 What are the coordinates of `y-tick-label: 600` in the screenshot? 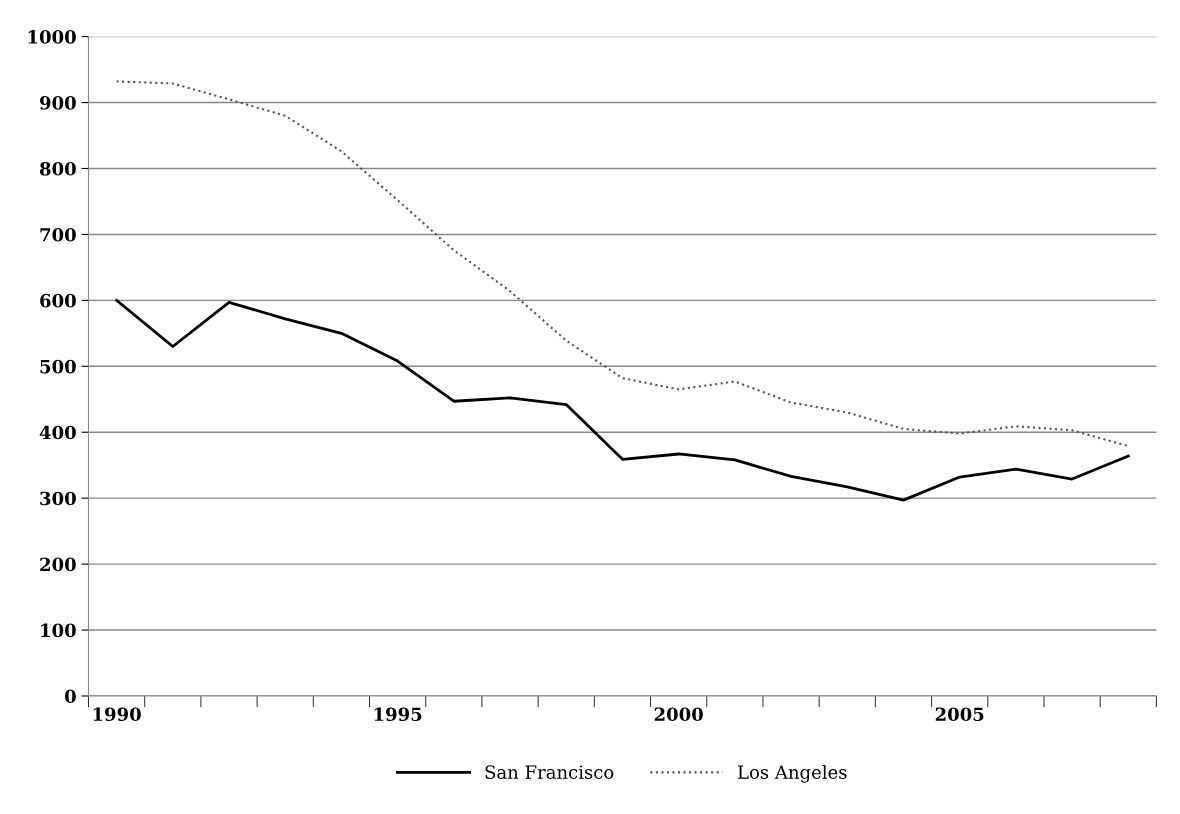 It's located at (58, 300).